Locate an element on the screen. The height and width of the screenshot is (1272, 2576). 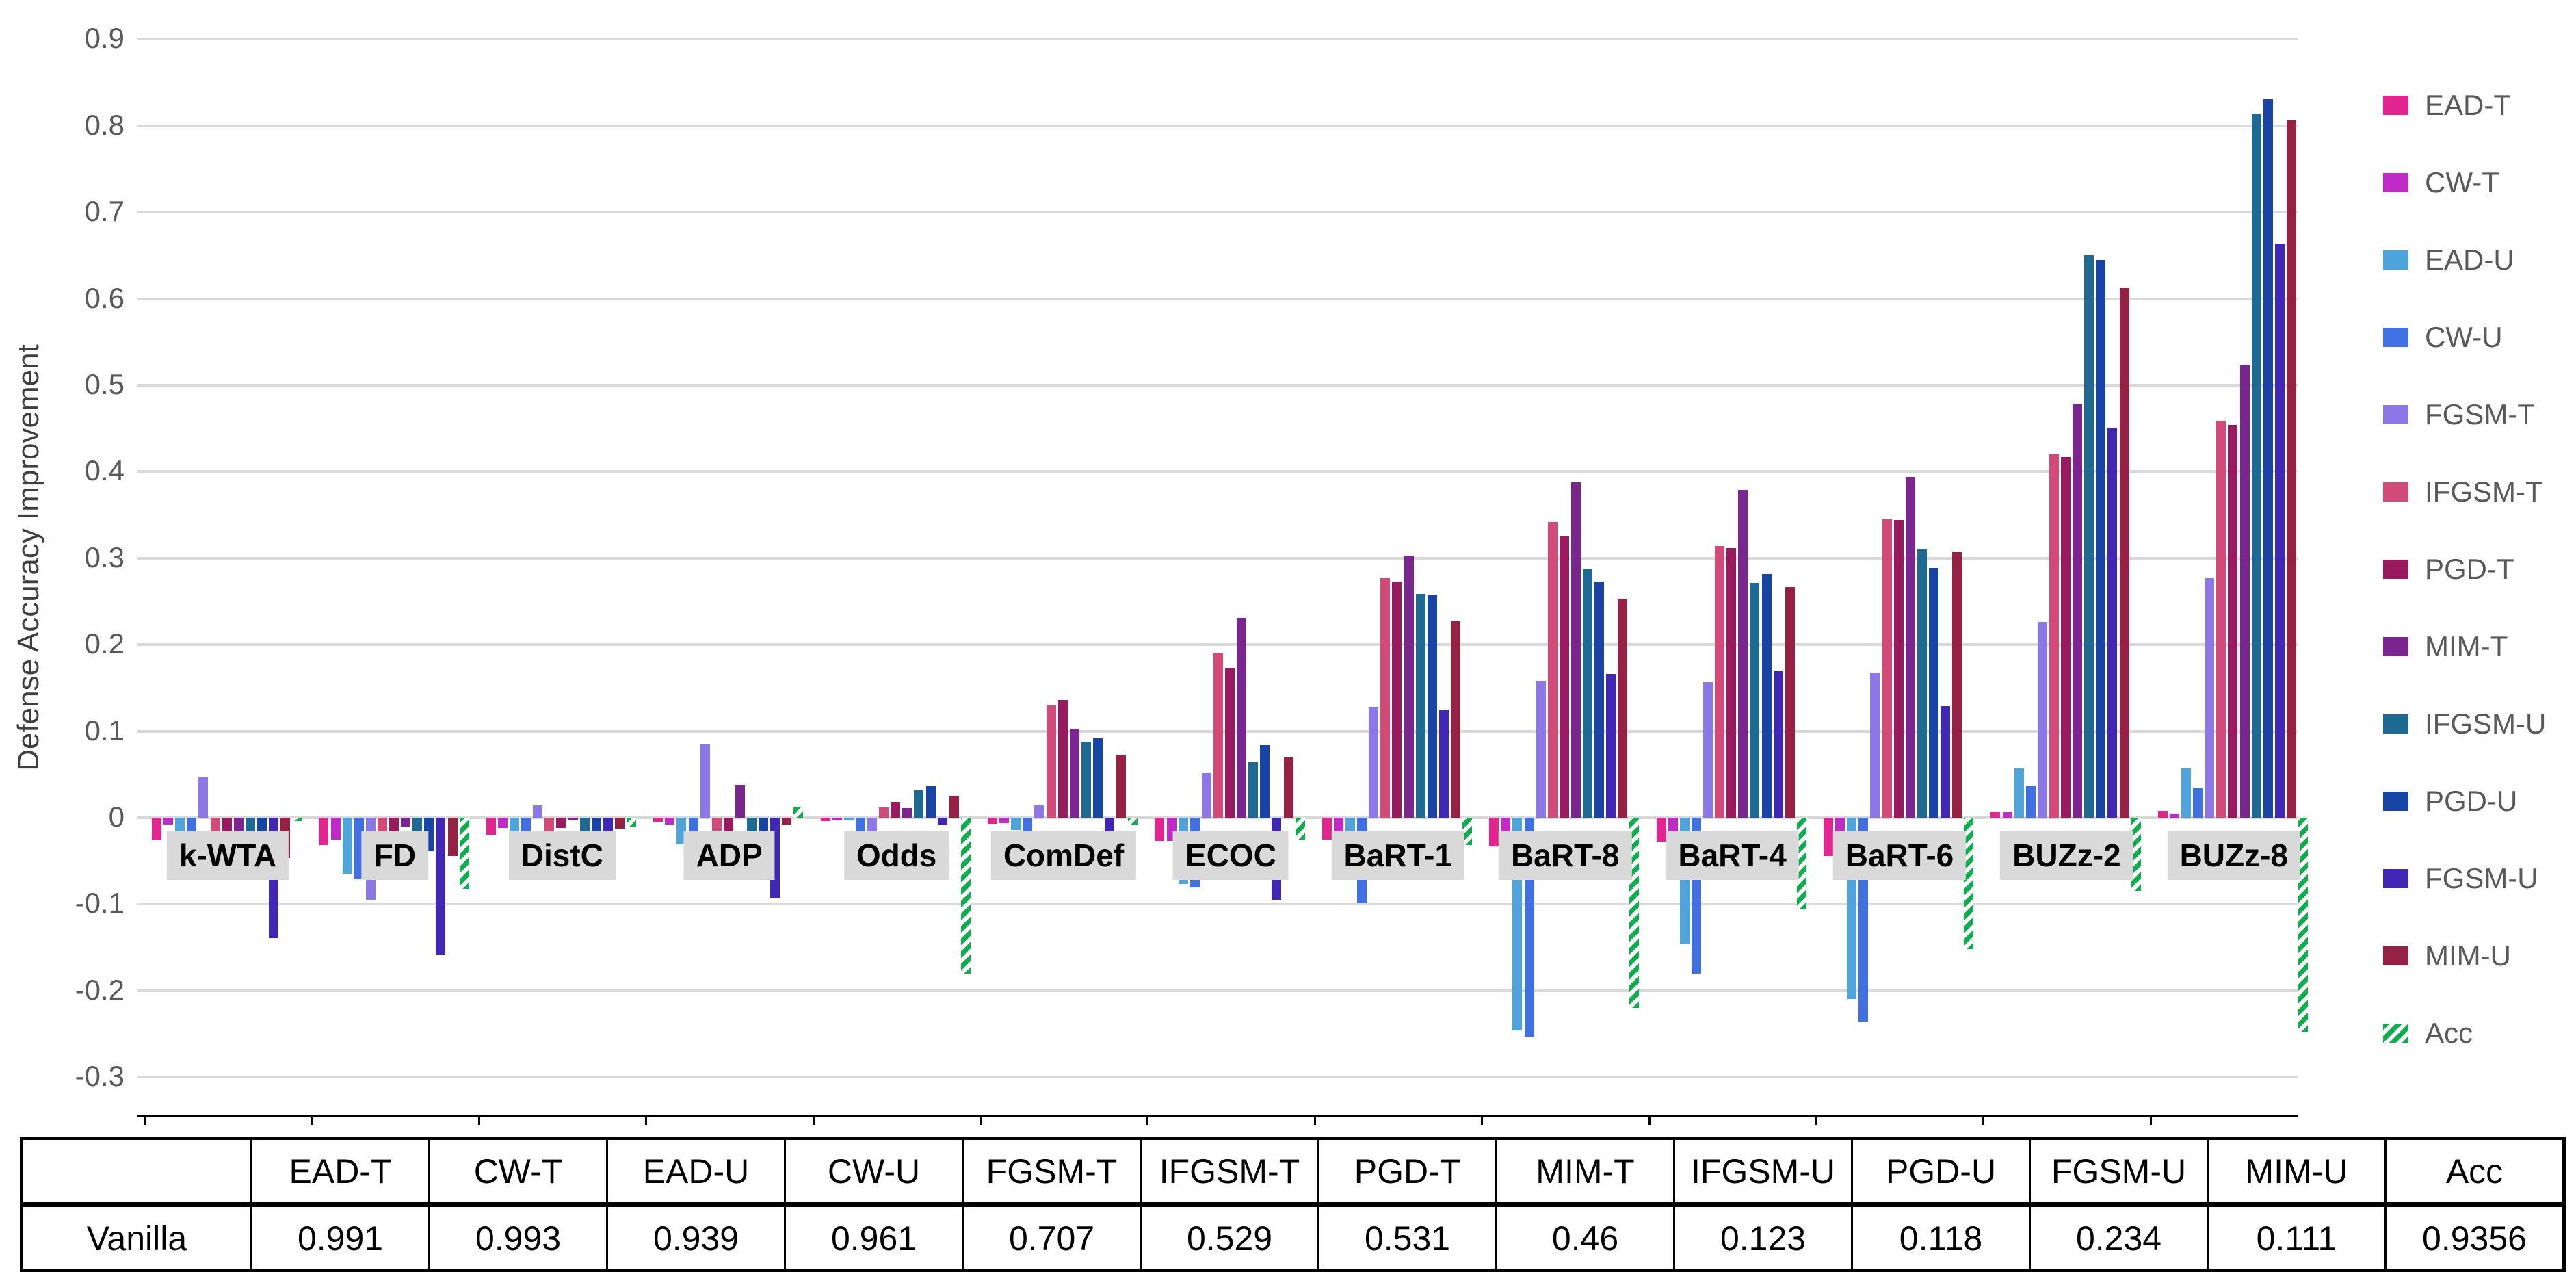
bar-BaRT-8-FGSM-T is located at coordinates (1541, 749).